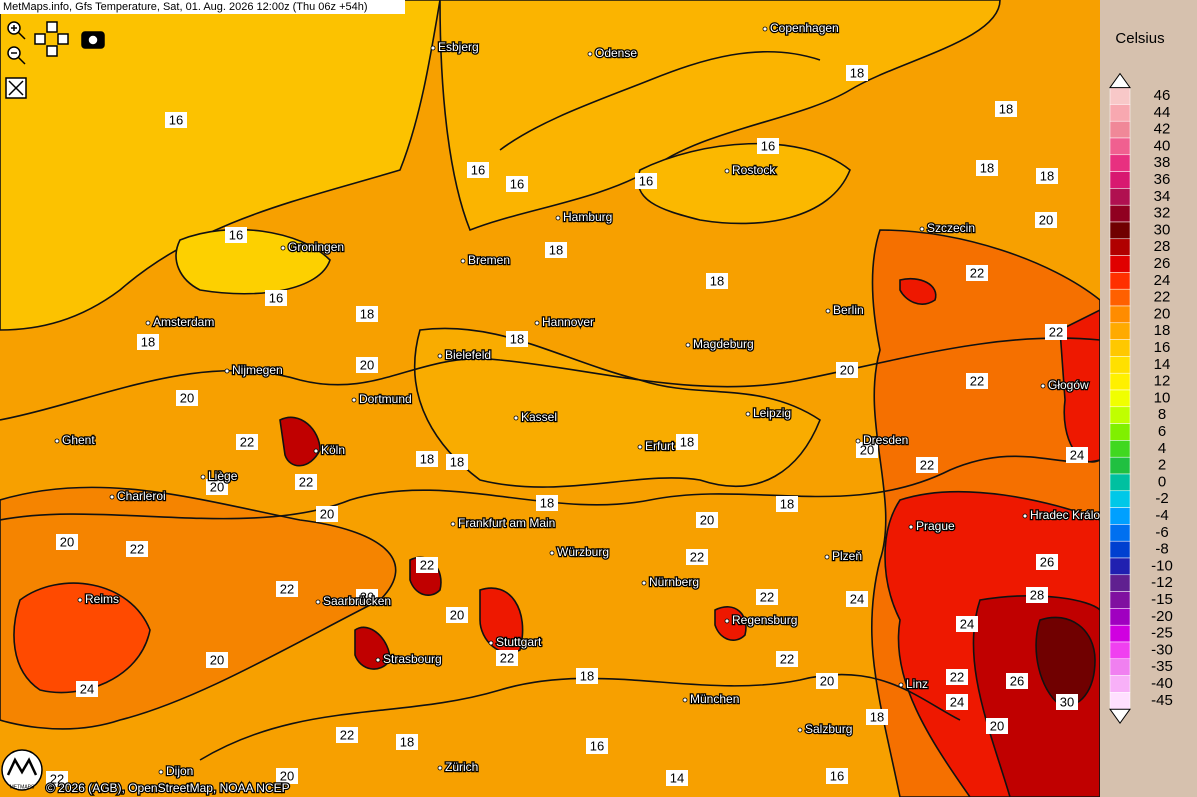  I want to click on city-label: Plzeň, so click(847, 556).